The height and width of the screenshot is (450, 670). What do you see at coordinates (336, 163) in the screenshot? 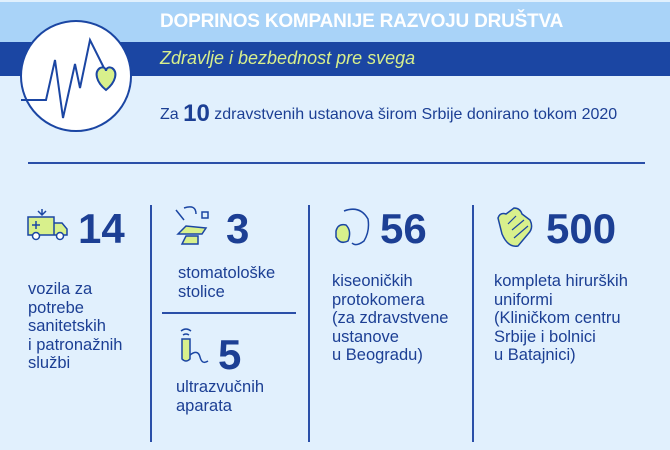
I see `divider` at bounding box center [336, 163].